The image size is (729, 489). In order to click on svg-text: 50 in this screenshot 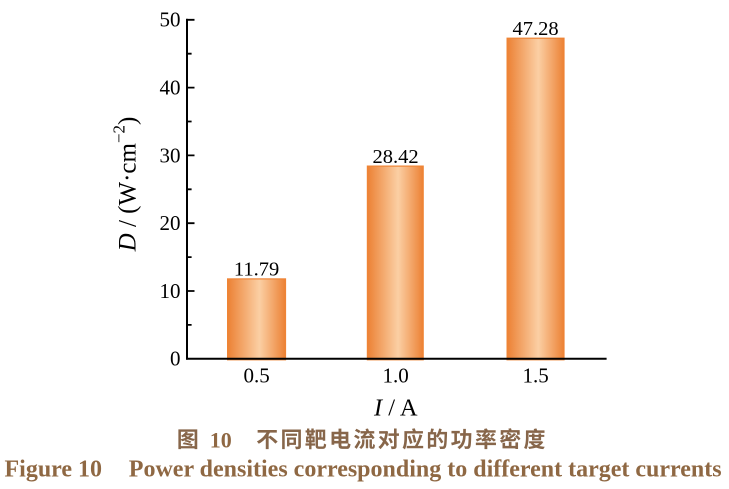, I will do `click(170, 20)`.